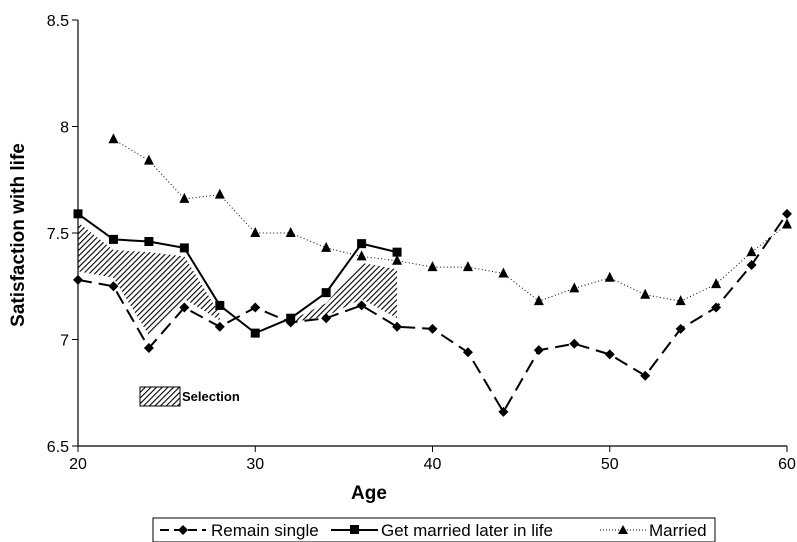  Describe the element at coordinates (58, 21) in the screenshot. I see `y-tick-label: 8.5` at that location.